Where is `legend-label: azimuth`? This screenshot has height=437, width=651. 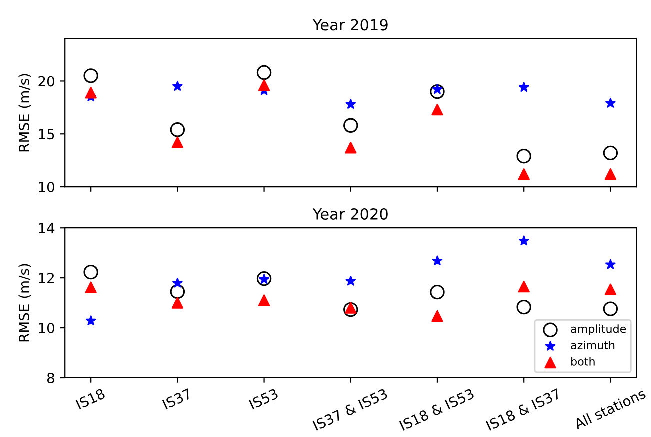 legend-label: azimuth is located at coordinates (593, 345).